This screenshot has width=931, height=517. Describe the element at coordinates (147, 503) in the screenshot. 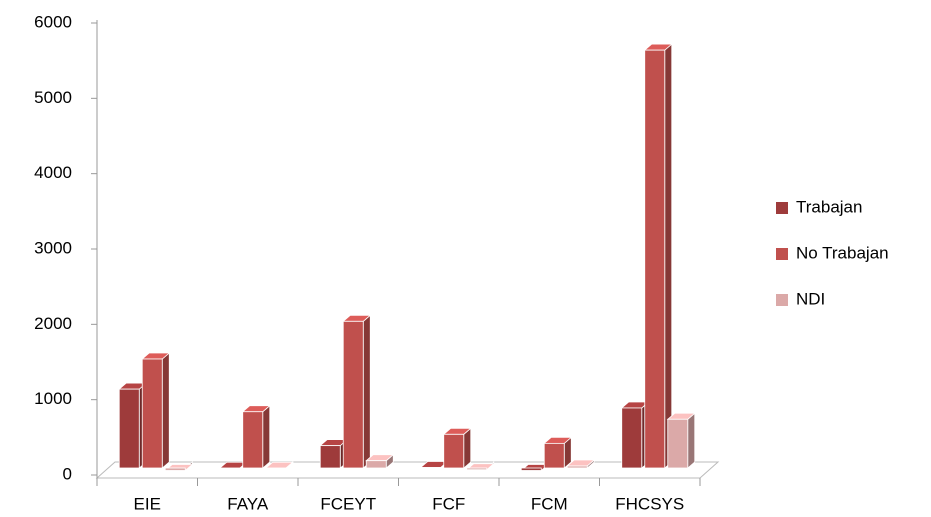

I see `x-tick-label: EIE` at that location.